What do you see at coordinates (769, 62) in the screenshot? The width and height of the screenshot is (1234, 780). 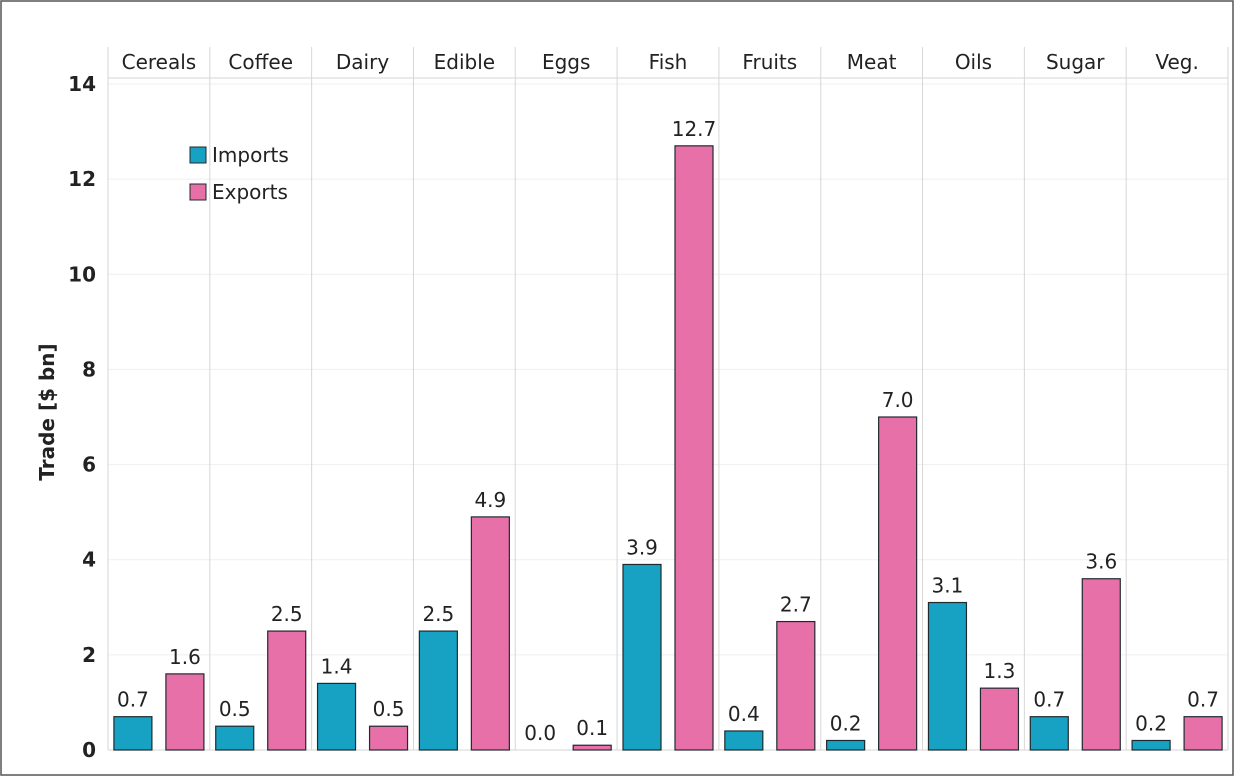 I see `category-label: Fruits` at bounding box center [769, 62].